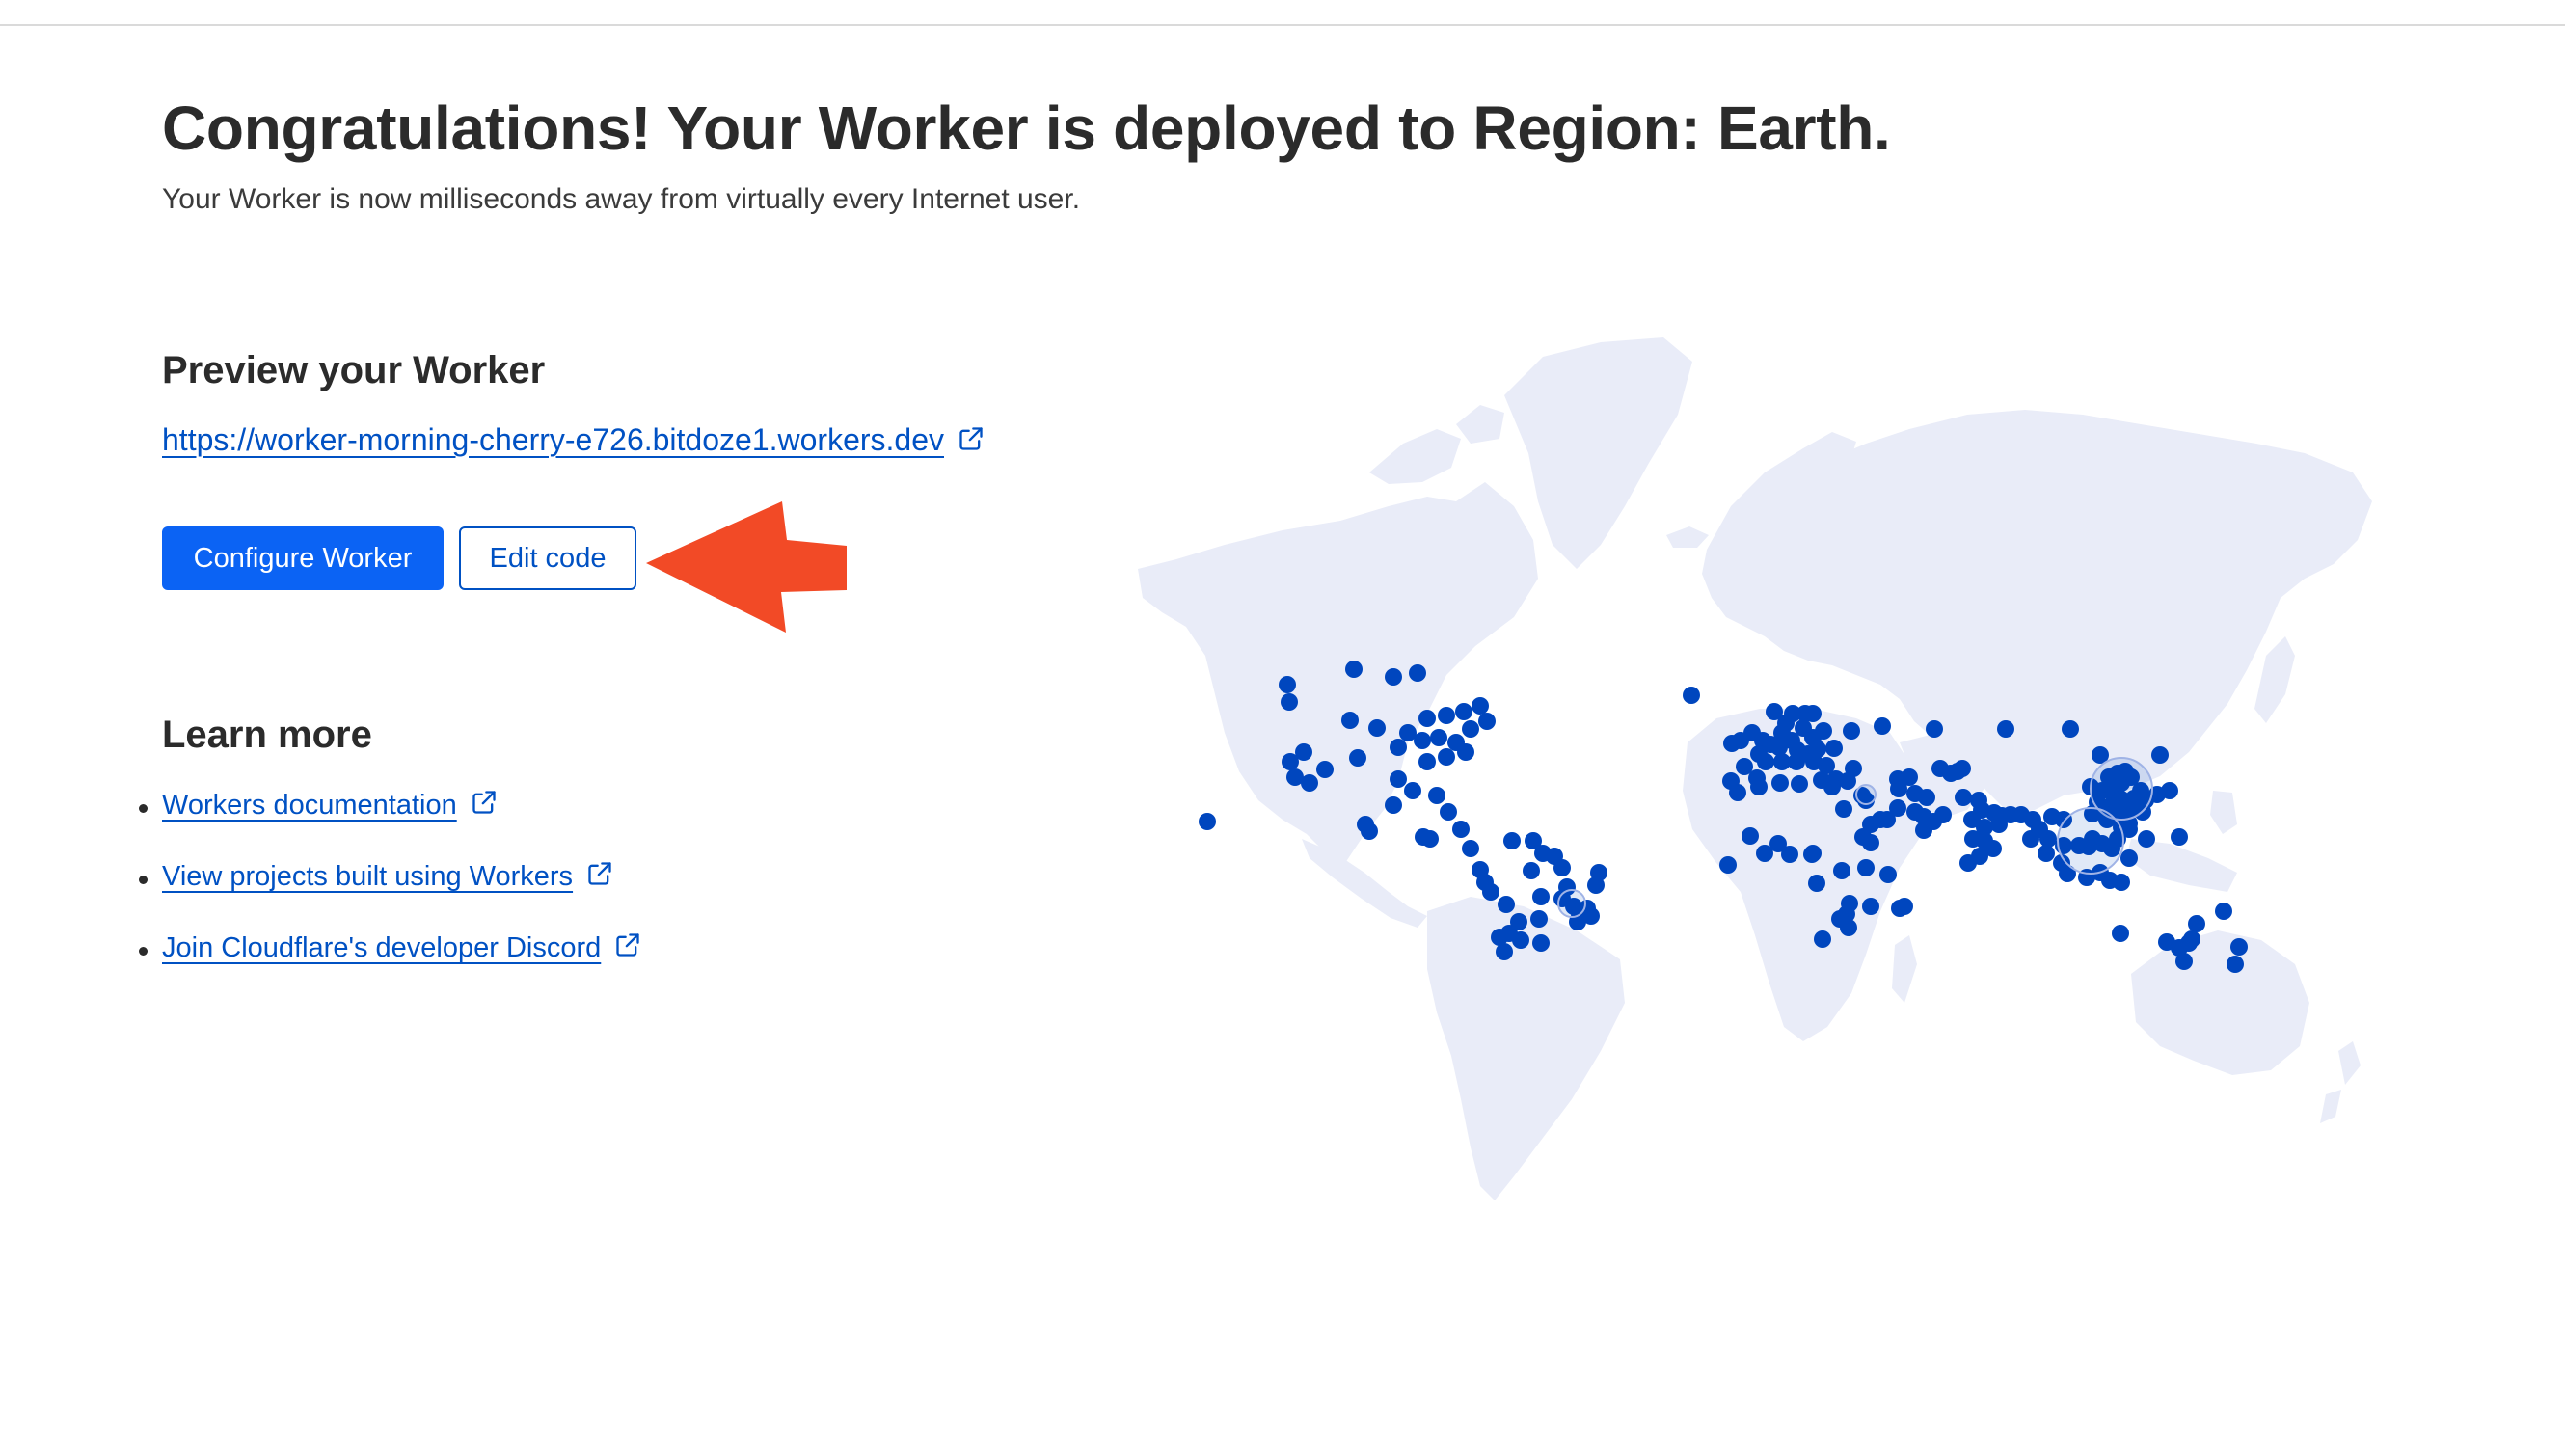 The height and width of the screenshot is (1456, 2565). What do you see at coordinates (354, 370) in the screenshot?
I see `preview-heading: Preview your Worker` at bounding box center [354, 370].